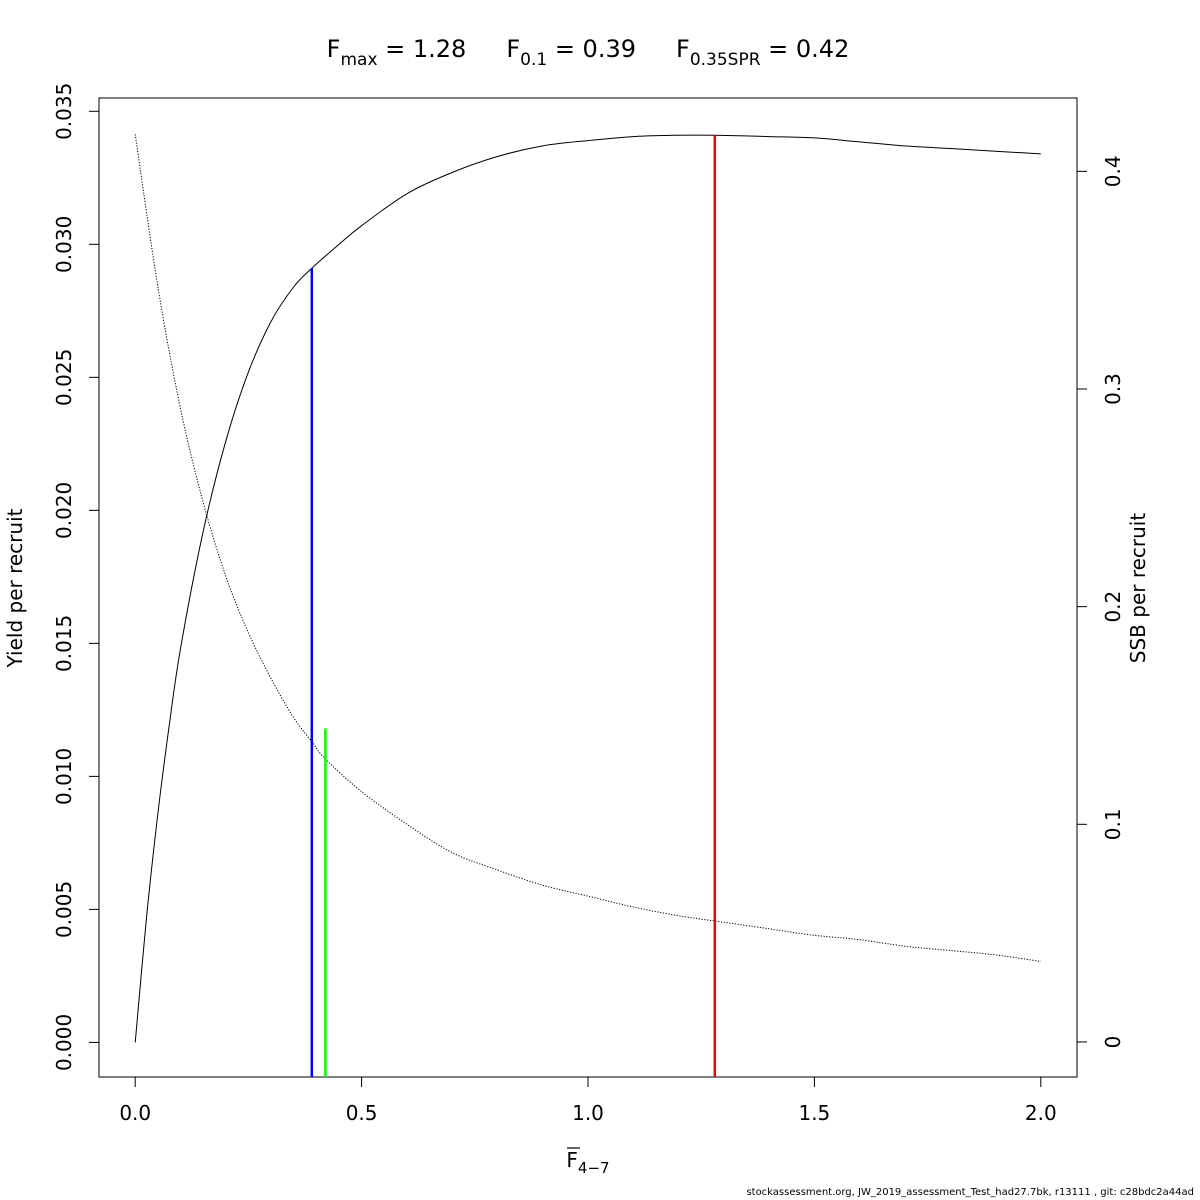  Describe the element at coordinates (422, 49) in the screenshot. I see `title-value: = 1.28` at that location.